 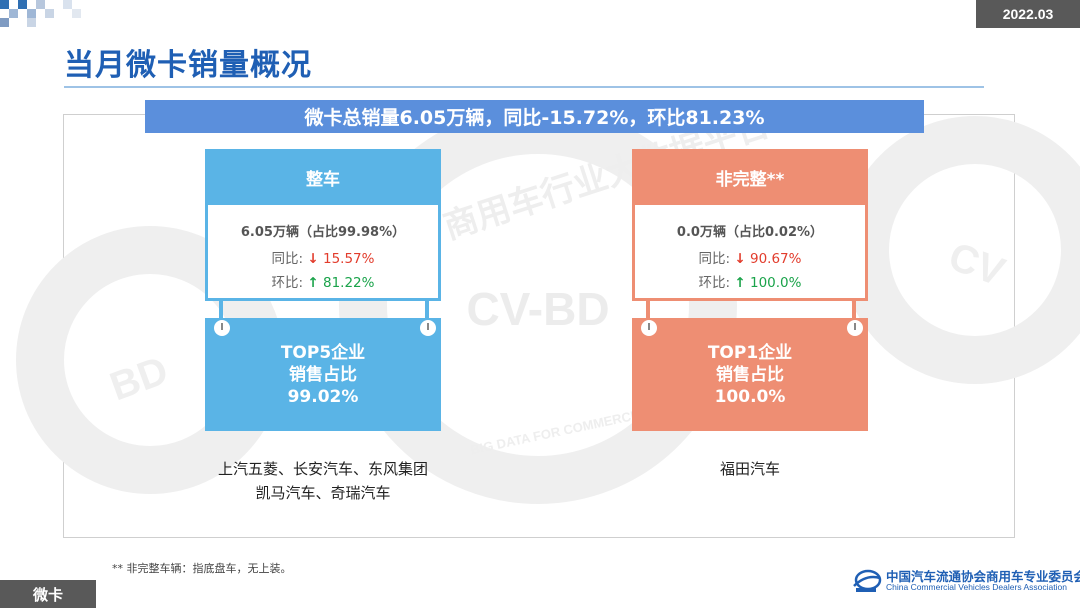 I want to click on incomplete-yoy-row: 同比: ↓ 90.67%, so click(x=750, y=257).